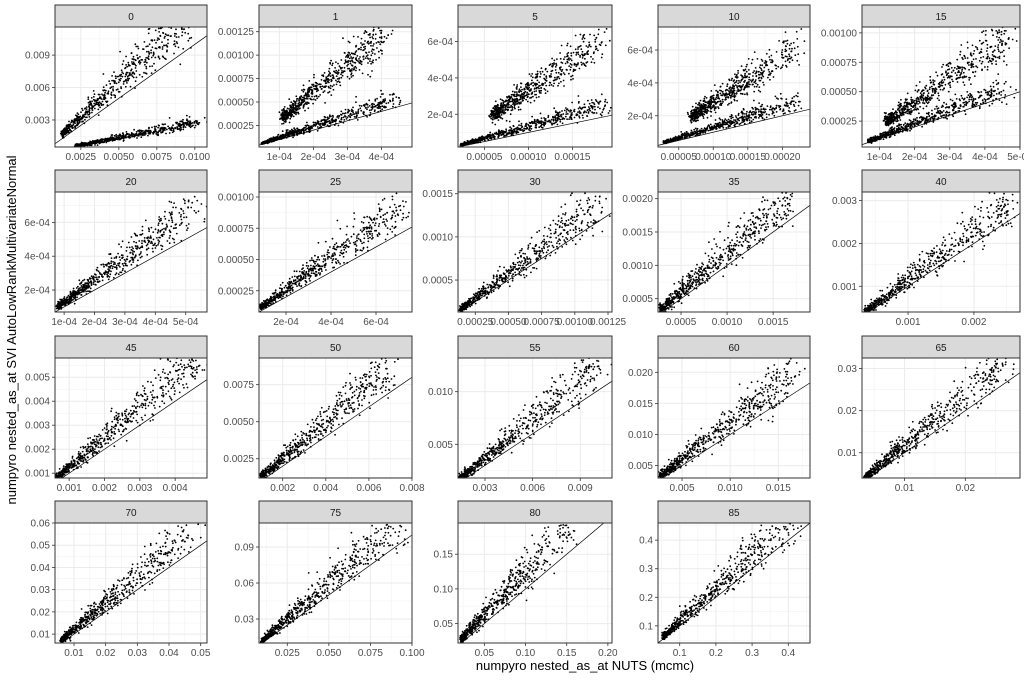 The height and width of the screenshot is (683, 1024). What do you see at coordinates (81, 157) in the screenshot?
I see `x-tick-label: 0.0025` at bounding box center [81, 157].